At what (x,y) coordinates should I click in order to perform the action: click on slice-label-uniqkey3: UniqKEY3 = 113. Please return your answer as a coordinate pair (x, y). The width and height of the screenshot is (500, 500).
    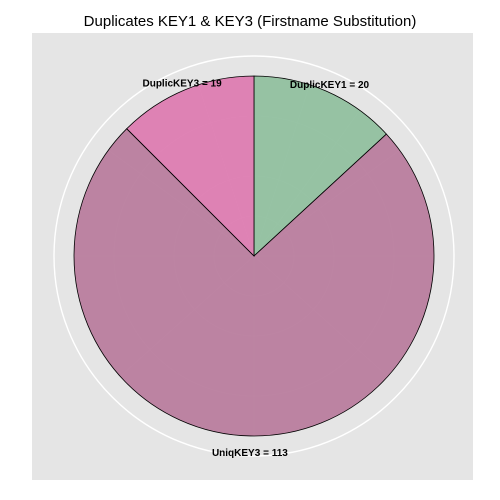
    Looking at the image, I should click on (250, 453).